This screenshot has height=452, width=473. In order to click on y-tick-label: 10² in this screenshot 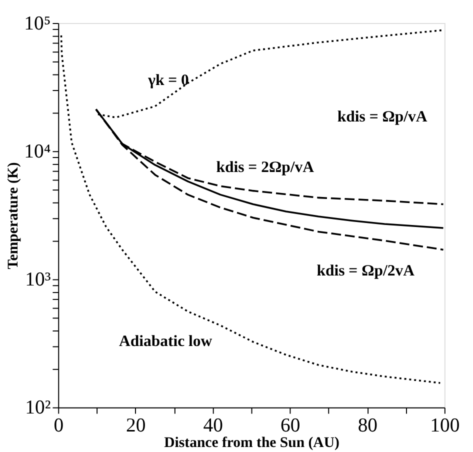, I will do `click(38, 407)`.